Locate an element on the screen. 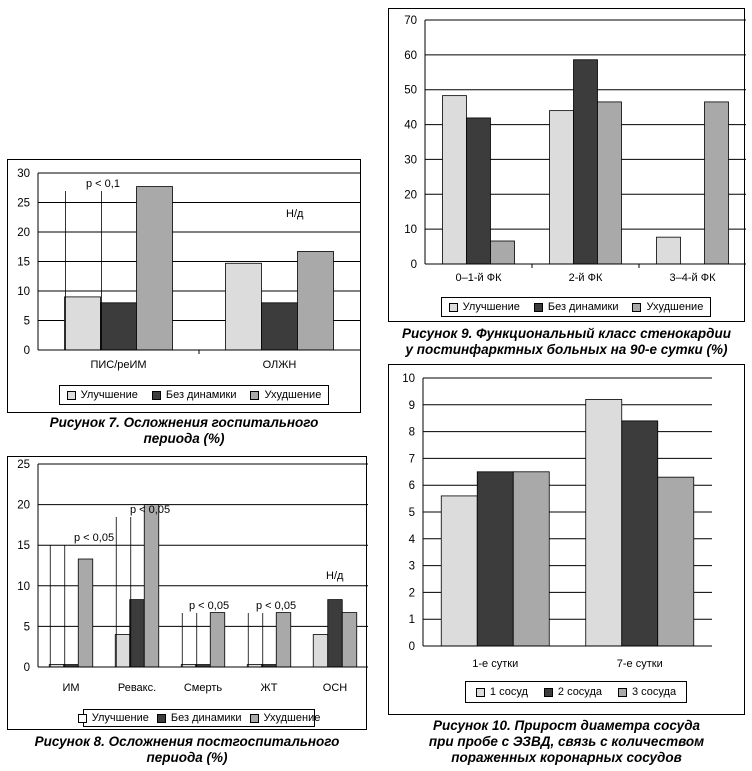 Image resolution: width=752 pixels, height=771 pixels. caption-line: Рисунок 10. Прирост диаметра сосуда is located at coordinates (566, 725).